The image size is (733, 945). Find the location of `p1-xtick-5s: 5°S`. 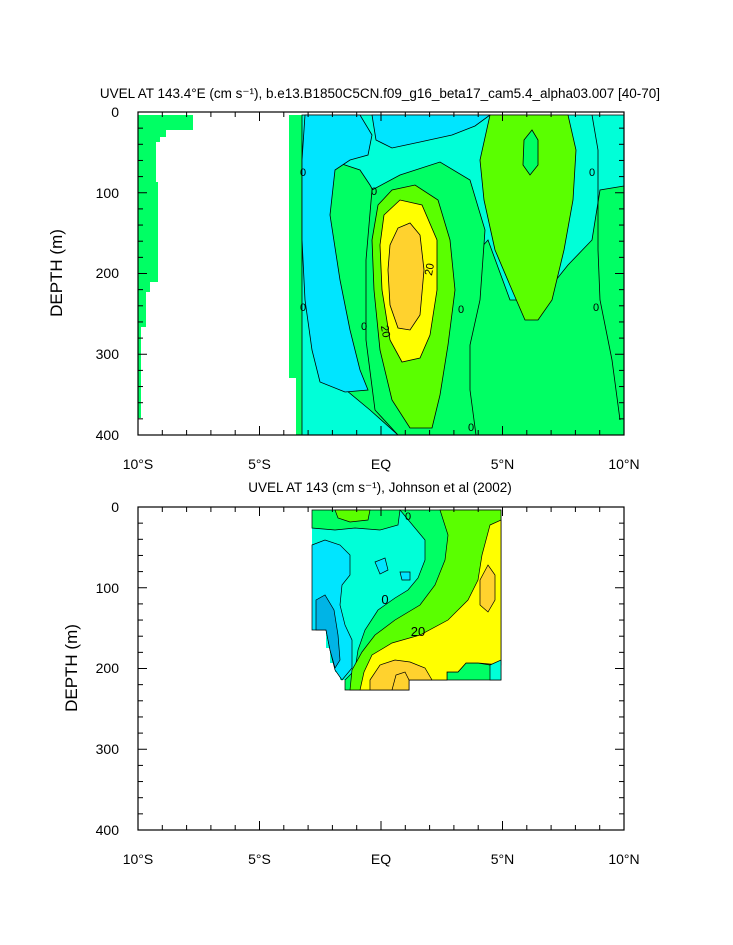

p1-xtick-5s: 5°S is located at coordinates (259, 464).